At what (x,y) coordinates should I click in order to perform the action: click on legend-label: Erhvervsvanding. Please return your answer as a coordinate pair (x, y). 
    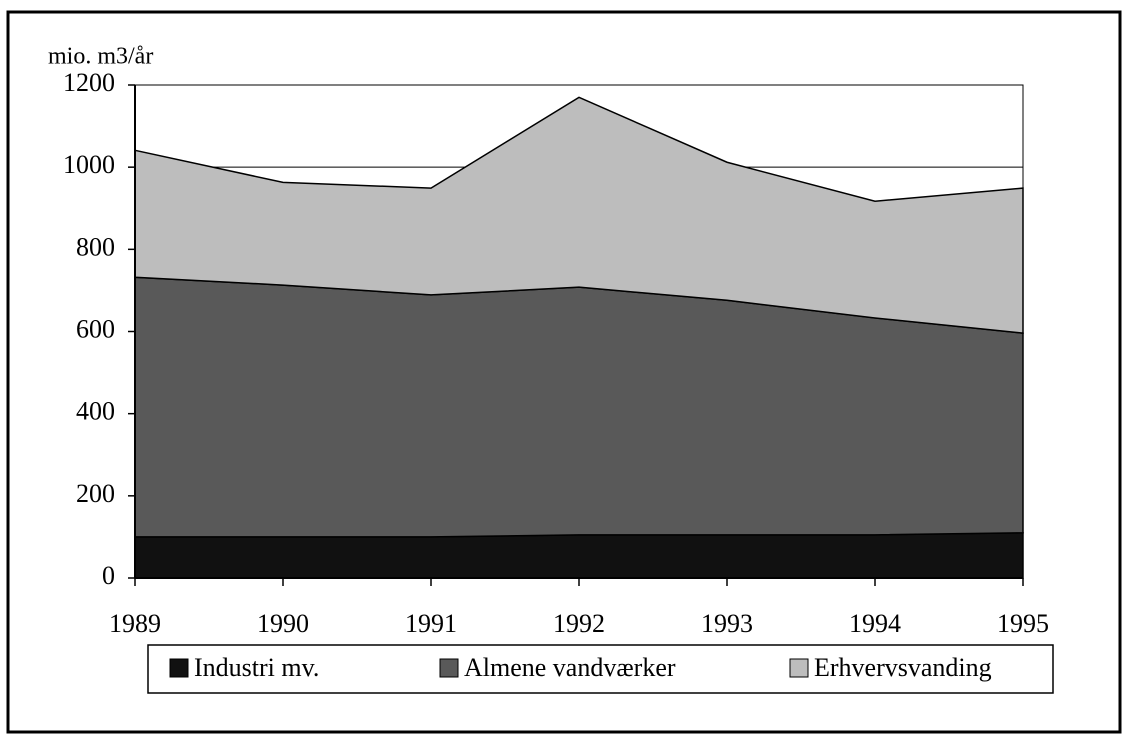
    Looking at the image, I should click on (903, 667).